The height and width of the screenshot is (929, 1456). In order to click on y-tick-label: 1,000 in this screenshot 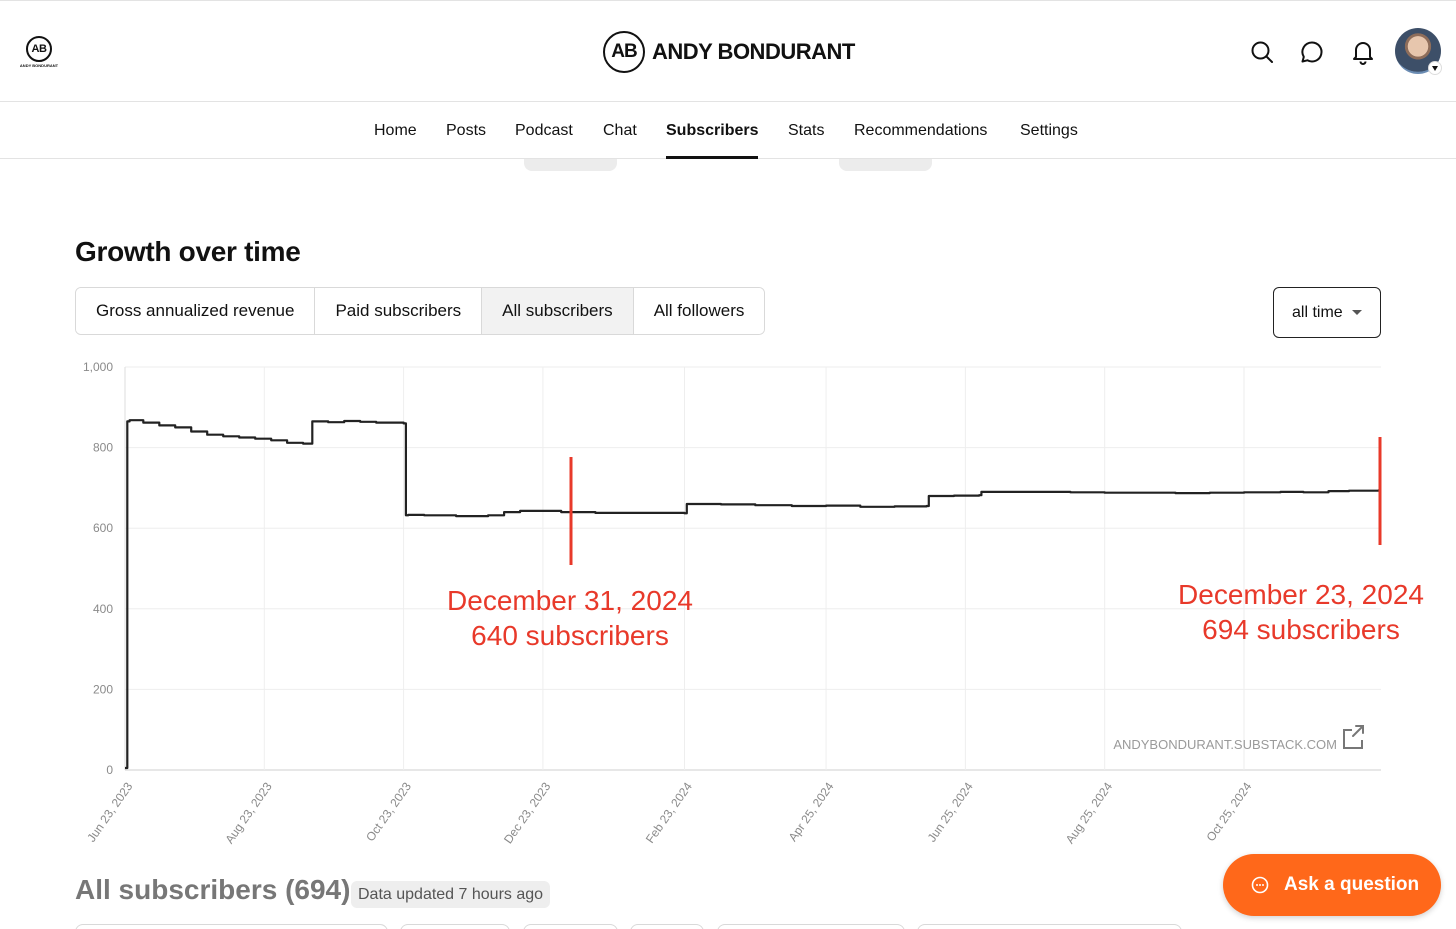, I will do `click(98, 367)`.